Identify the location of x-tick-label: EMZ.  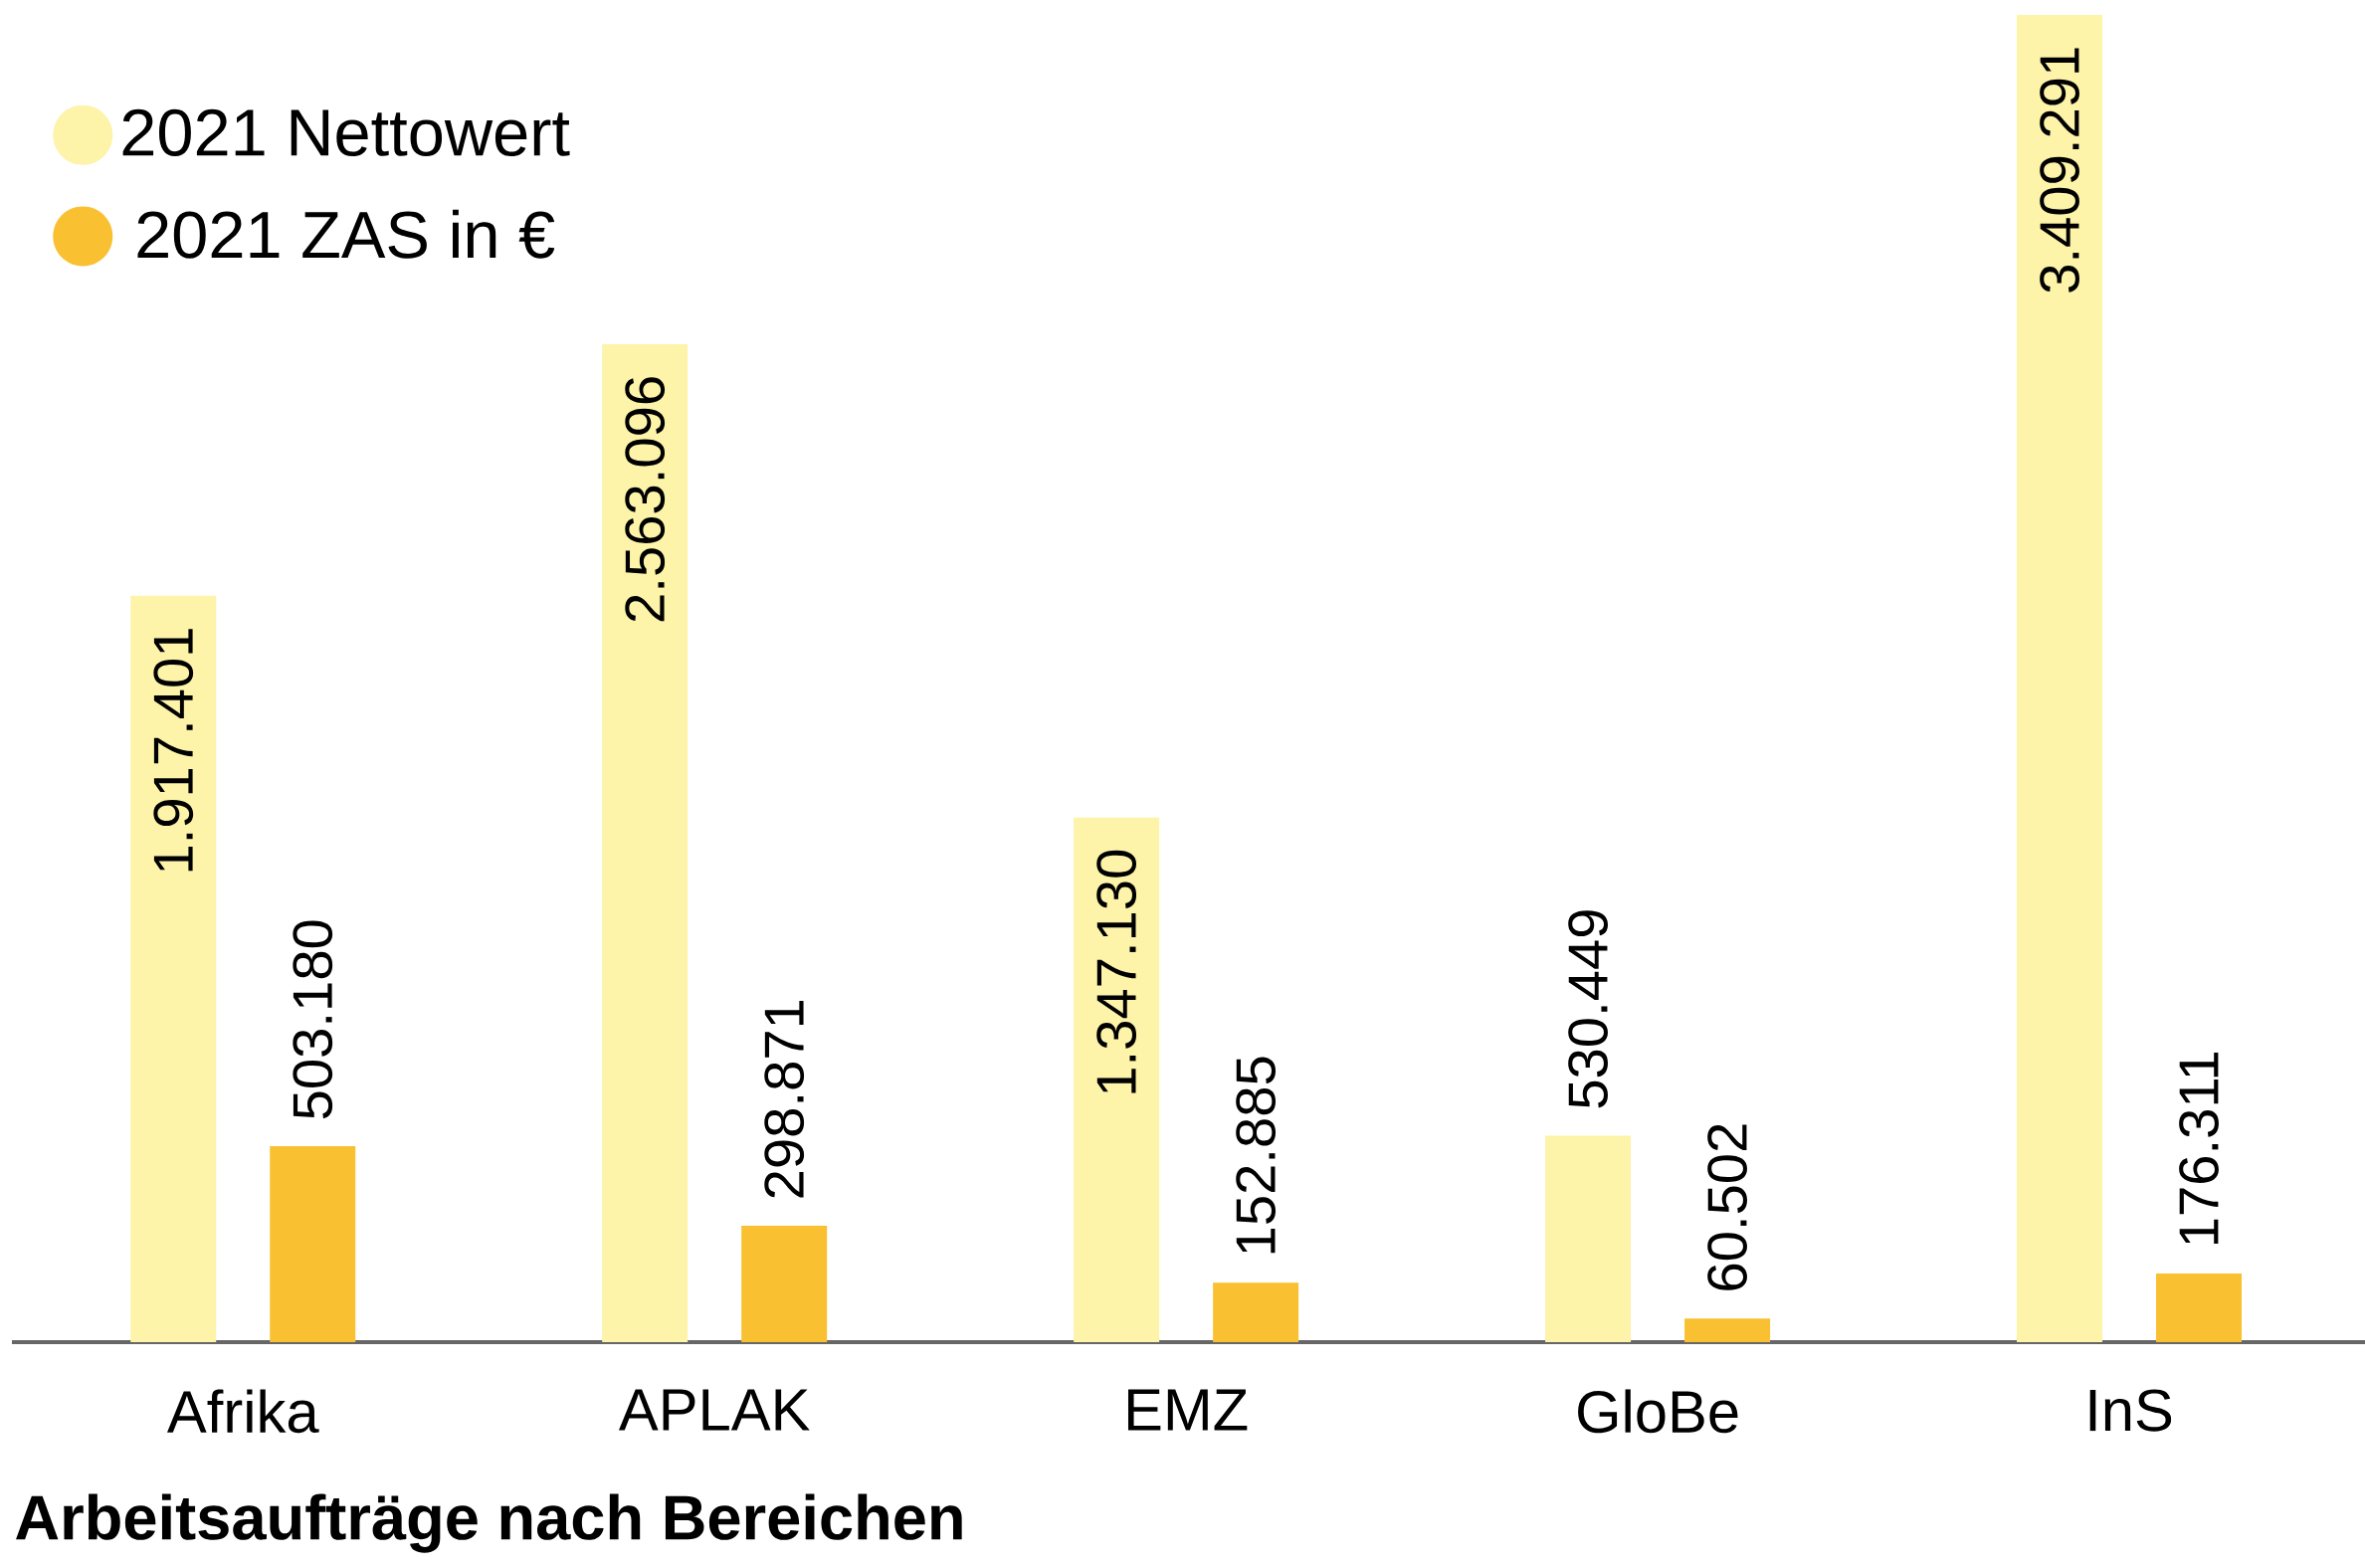
(1187, 1410).